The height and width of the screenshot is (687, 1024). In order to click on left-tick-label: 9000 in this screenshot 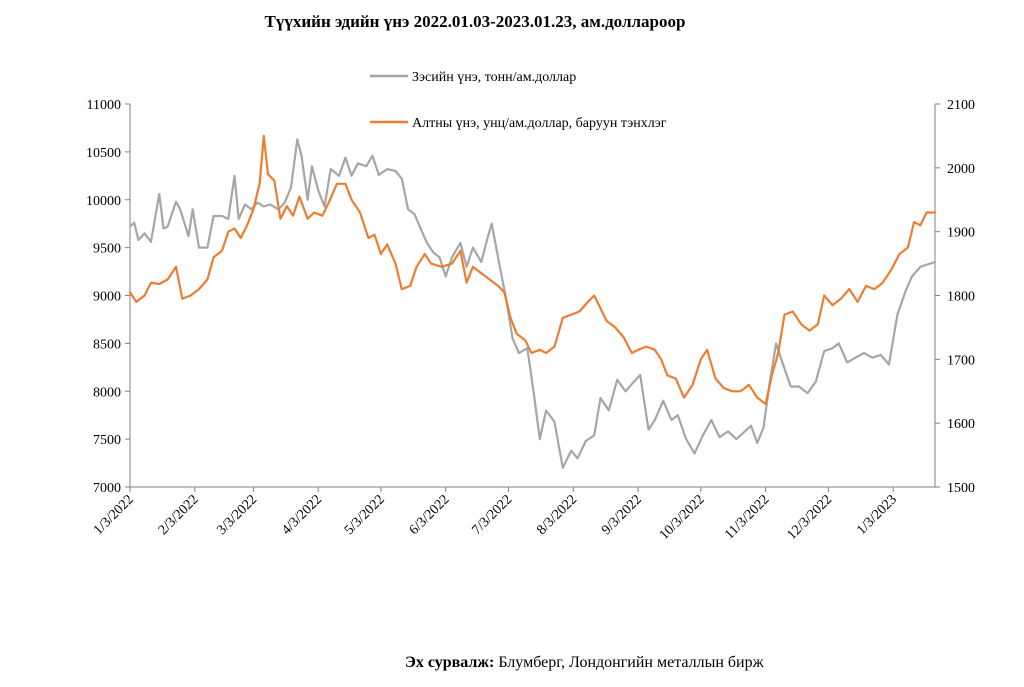, I will do `click(107, 297)`.